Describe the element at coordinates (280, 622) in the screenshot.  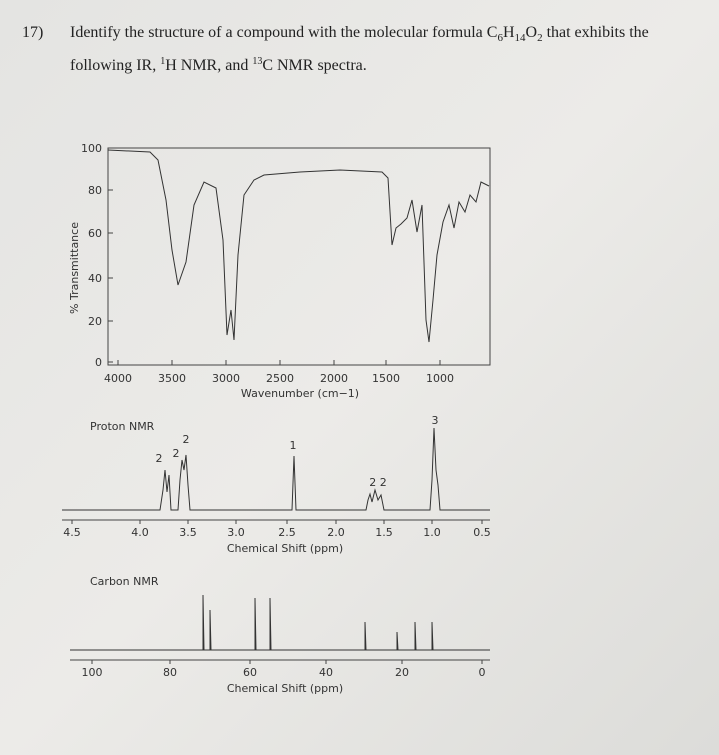
I see `carbon-spectrum` at that location.